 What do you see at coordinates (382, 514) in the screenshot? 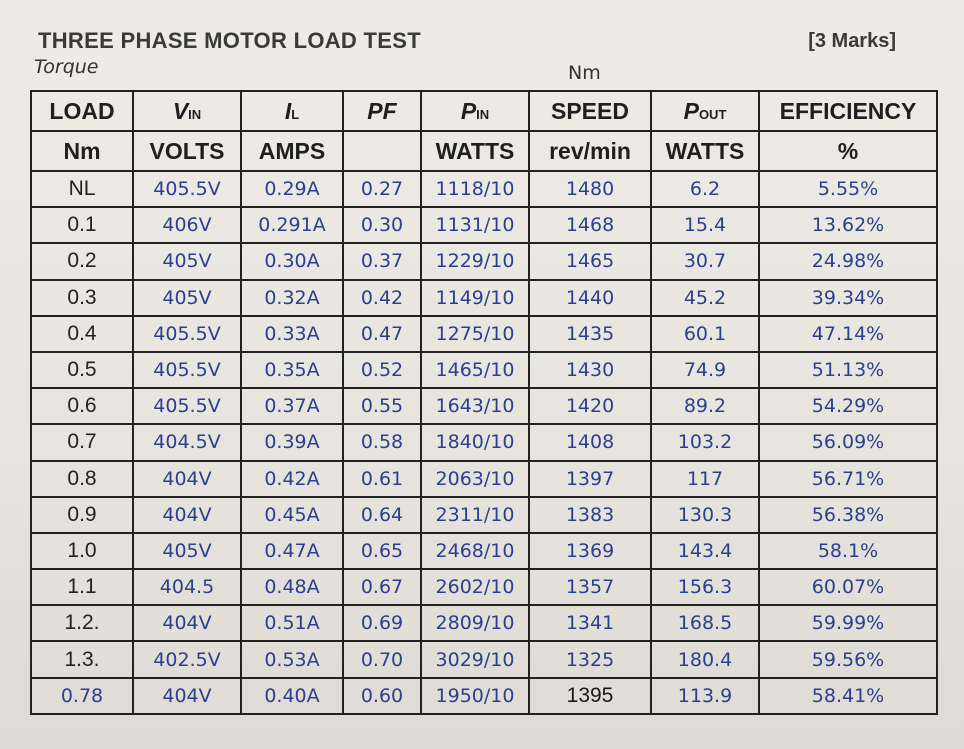
I see `cell-pf: 0.64` at bounding box center [382, 514].